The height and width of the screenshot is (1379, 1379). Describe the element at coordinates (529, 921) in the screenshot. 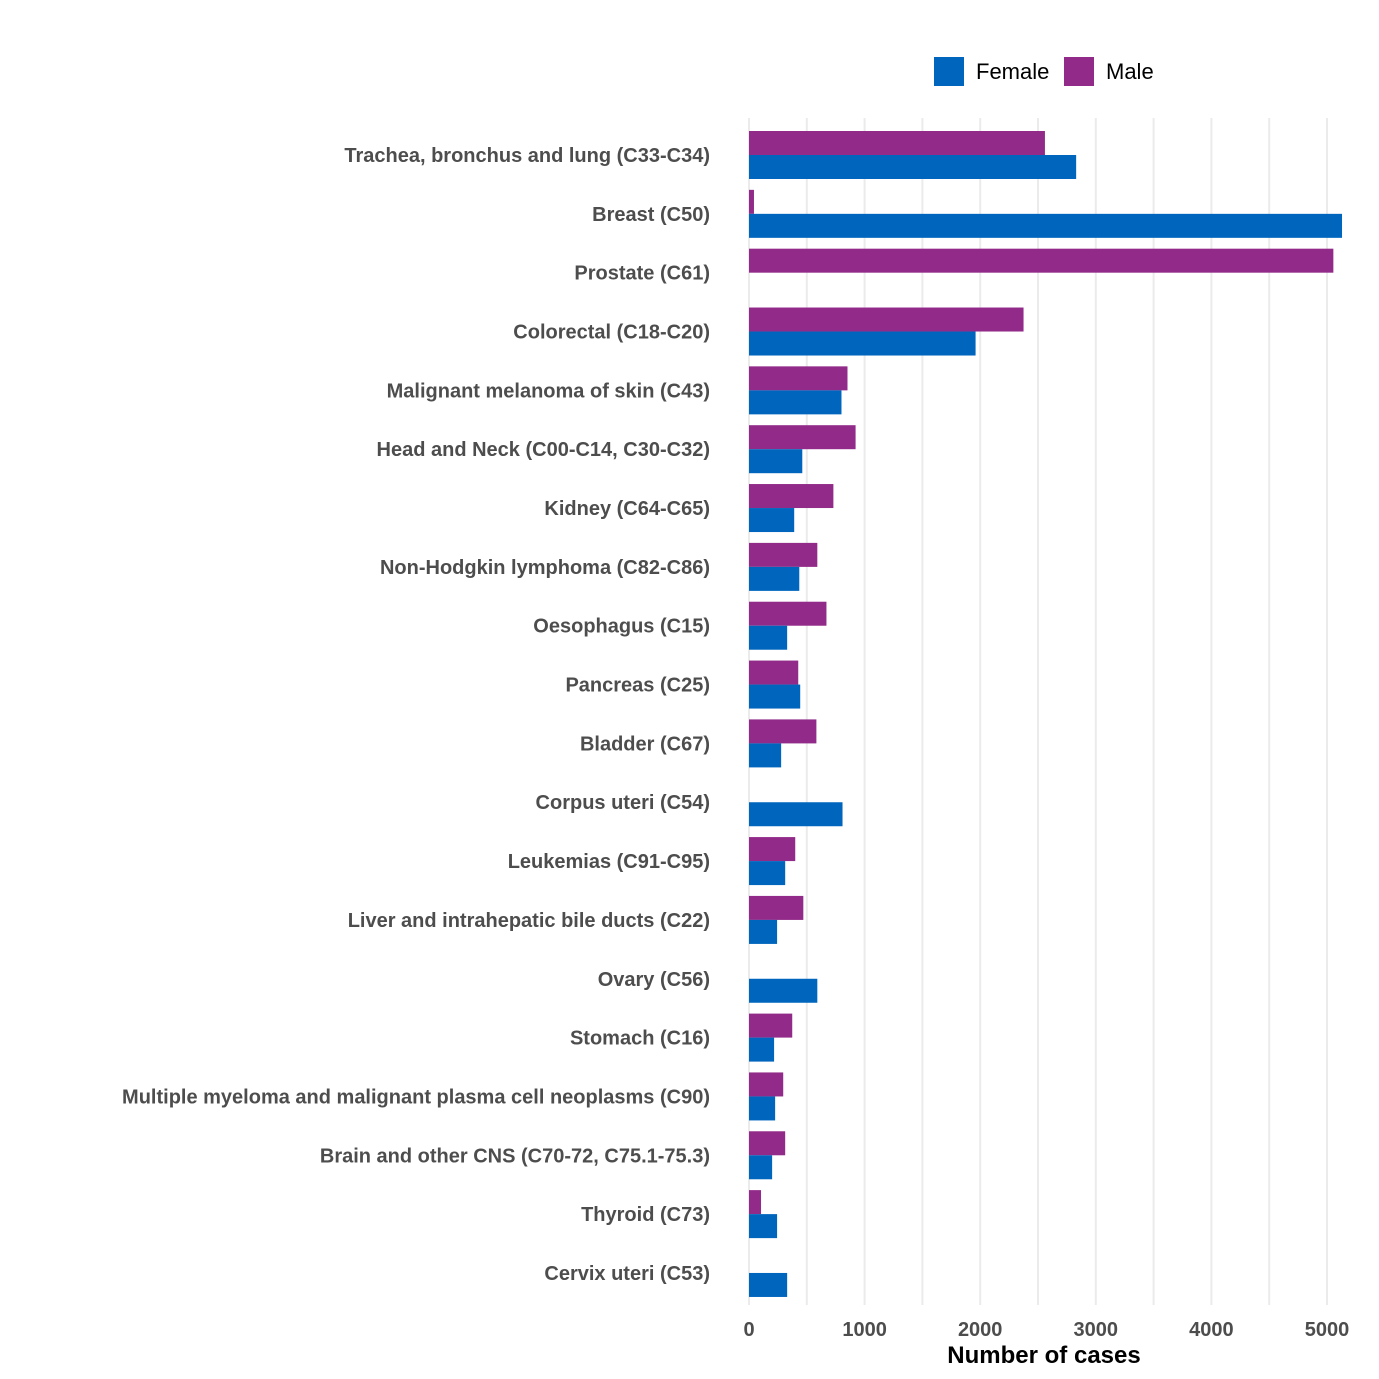

I see `category-label: Liver and intrahepatic bile ducts (C22)` at that location.